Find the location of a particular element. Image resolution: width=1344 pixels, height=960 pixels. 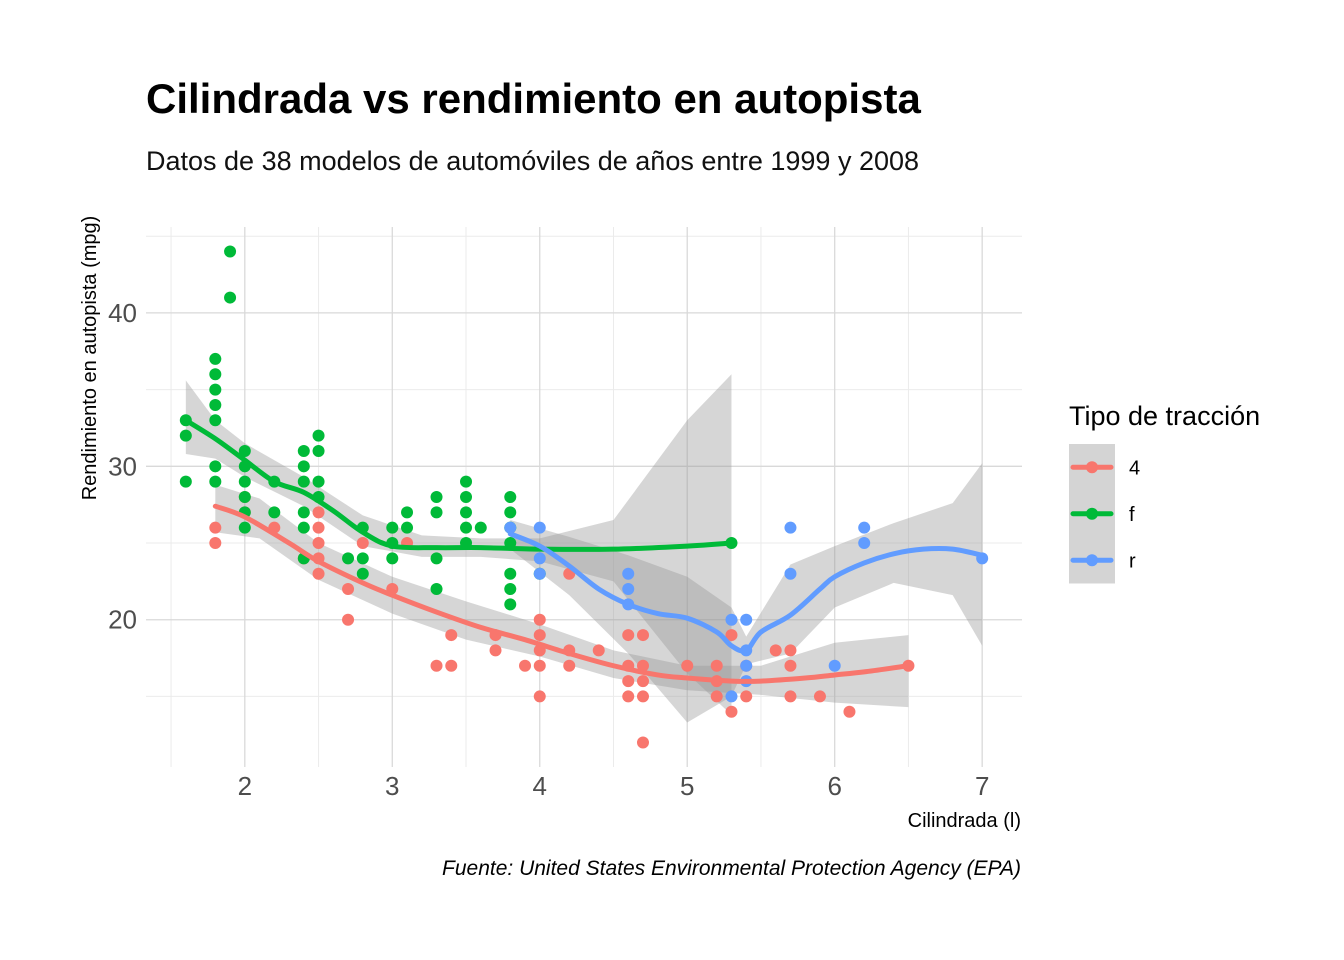

x-axis-label: Cilindrada (l) is located at coordinates (964, 821).